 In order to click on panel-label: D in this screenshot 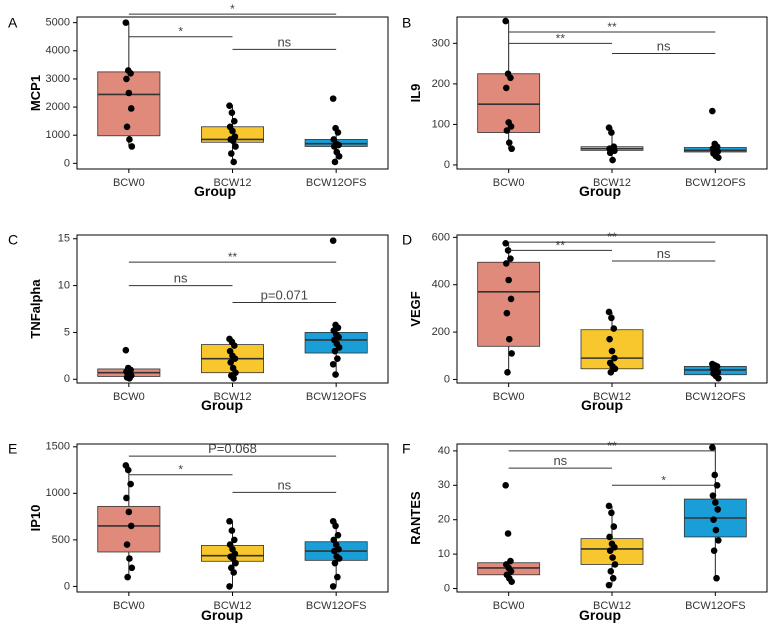, I will do `click(407, 239)`.